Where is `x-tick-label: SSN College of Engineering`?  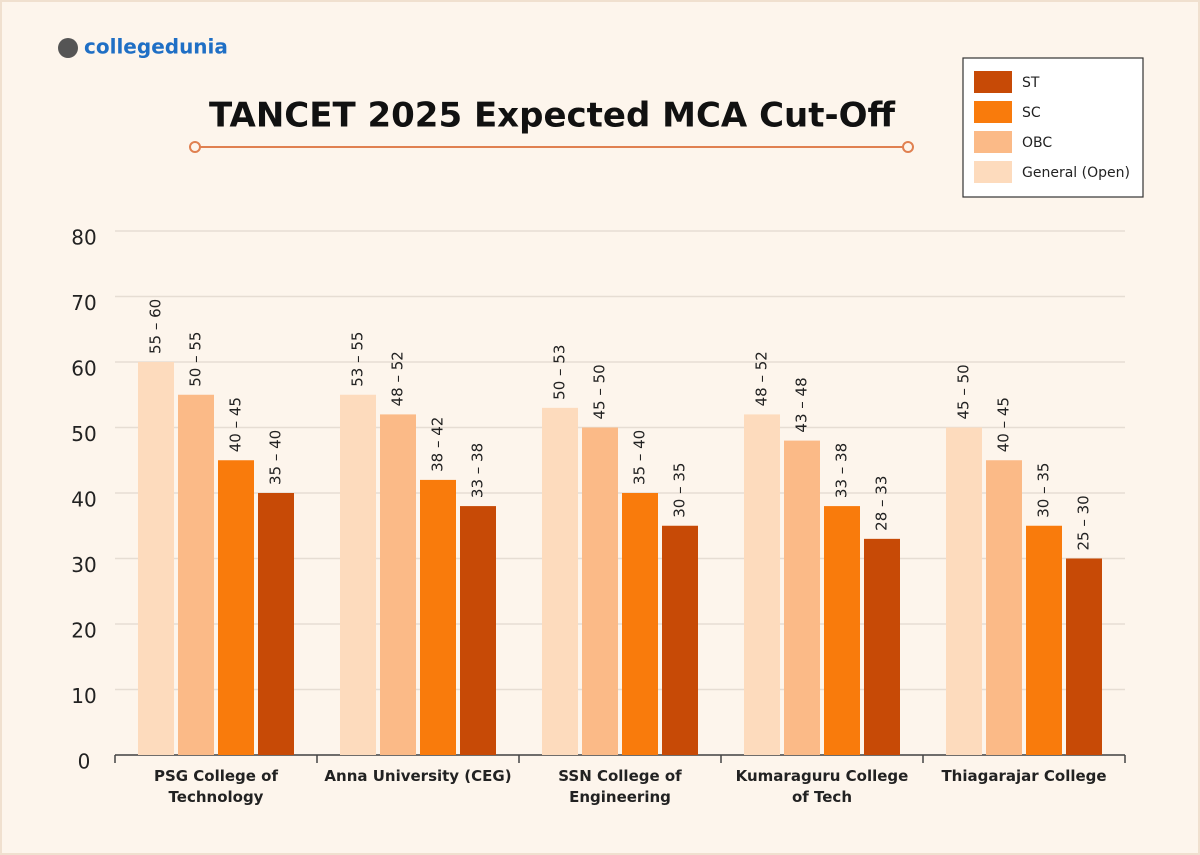 x-tick-label: SSN College of Engineering is located at coordinates (620, 786).